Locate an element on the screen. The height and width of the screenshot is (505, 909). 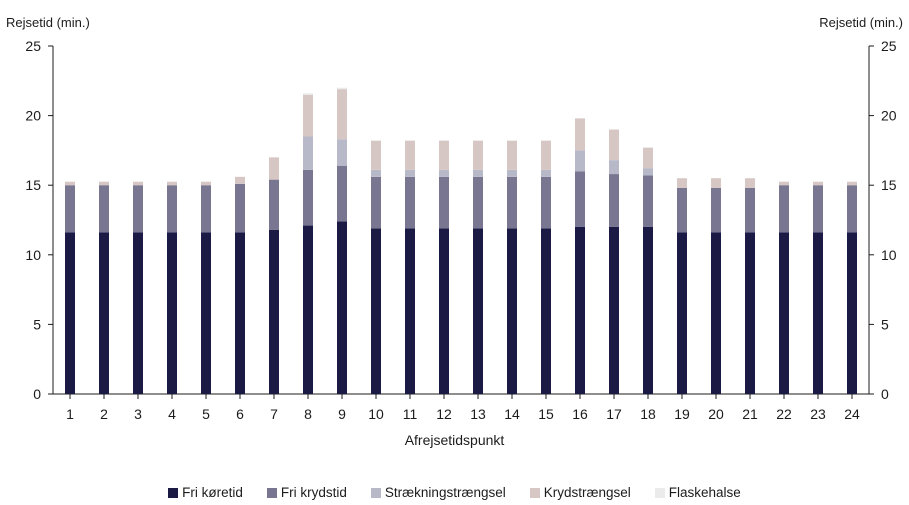
y-axis-title-right: Rejsetid (min.) is located at coordinates (861, 22).